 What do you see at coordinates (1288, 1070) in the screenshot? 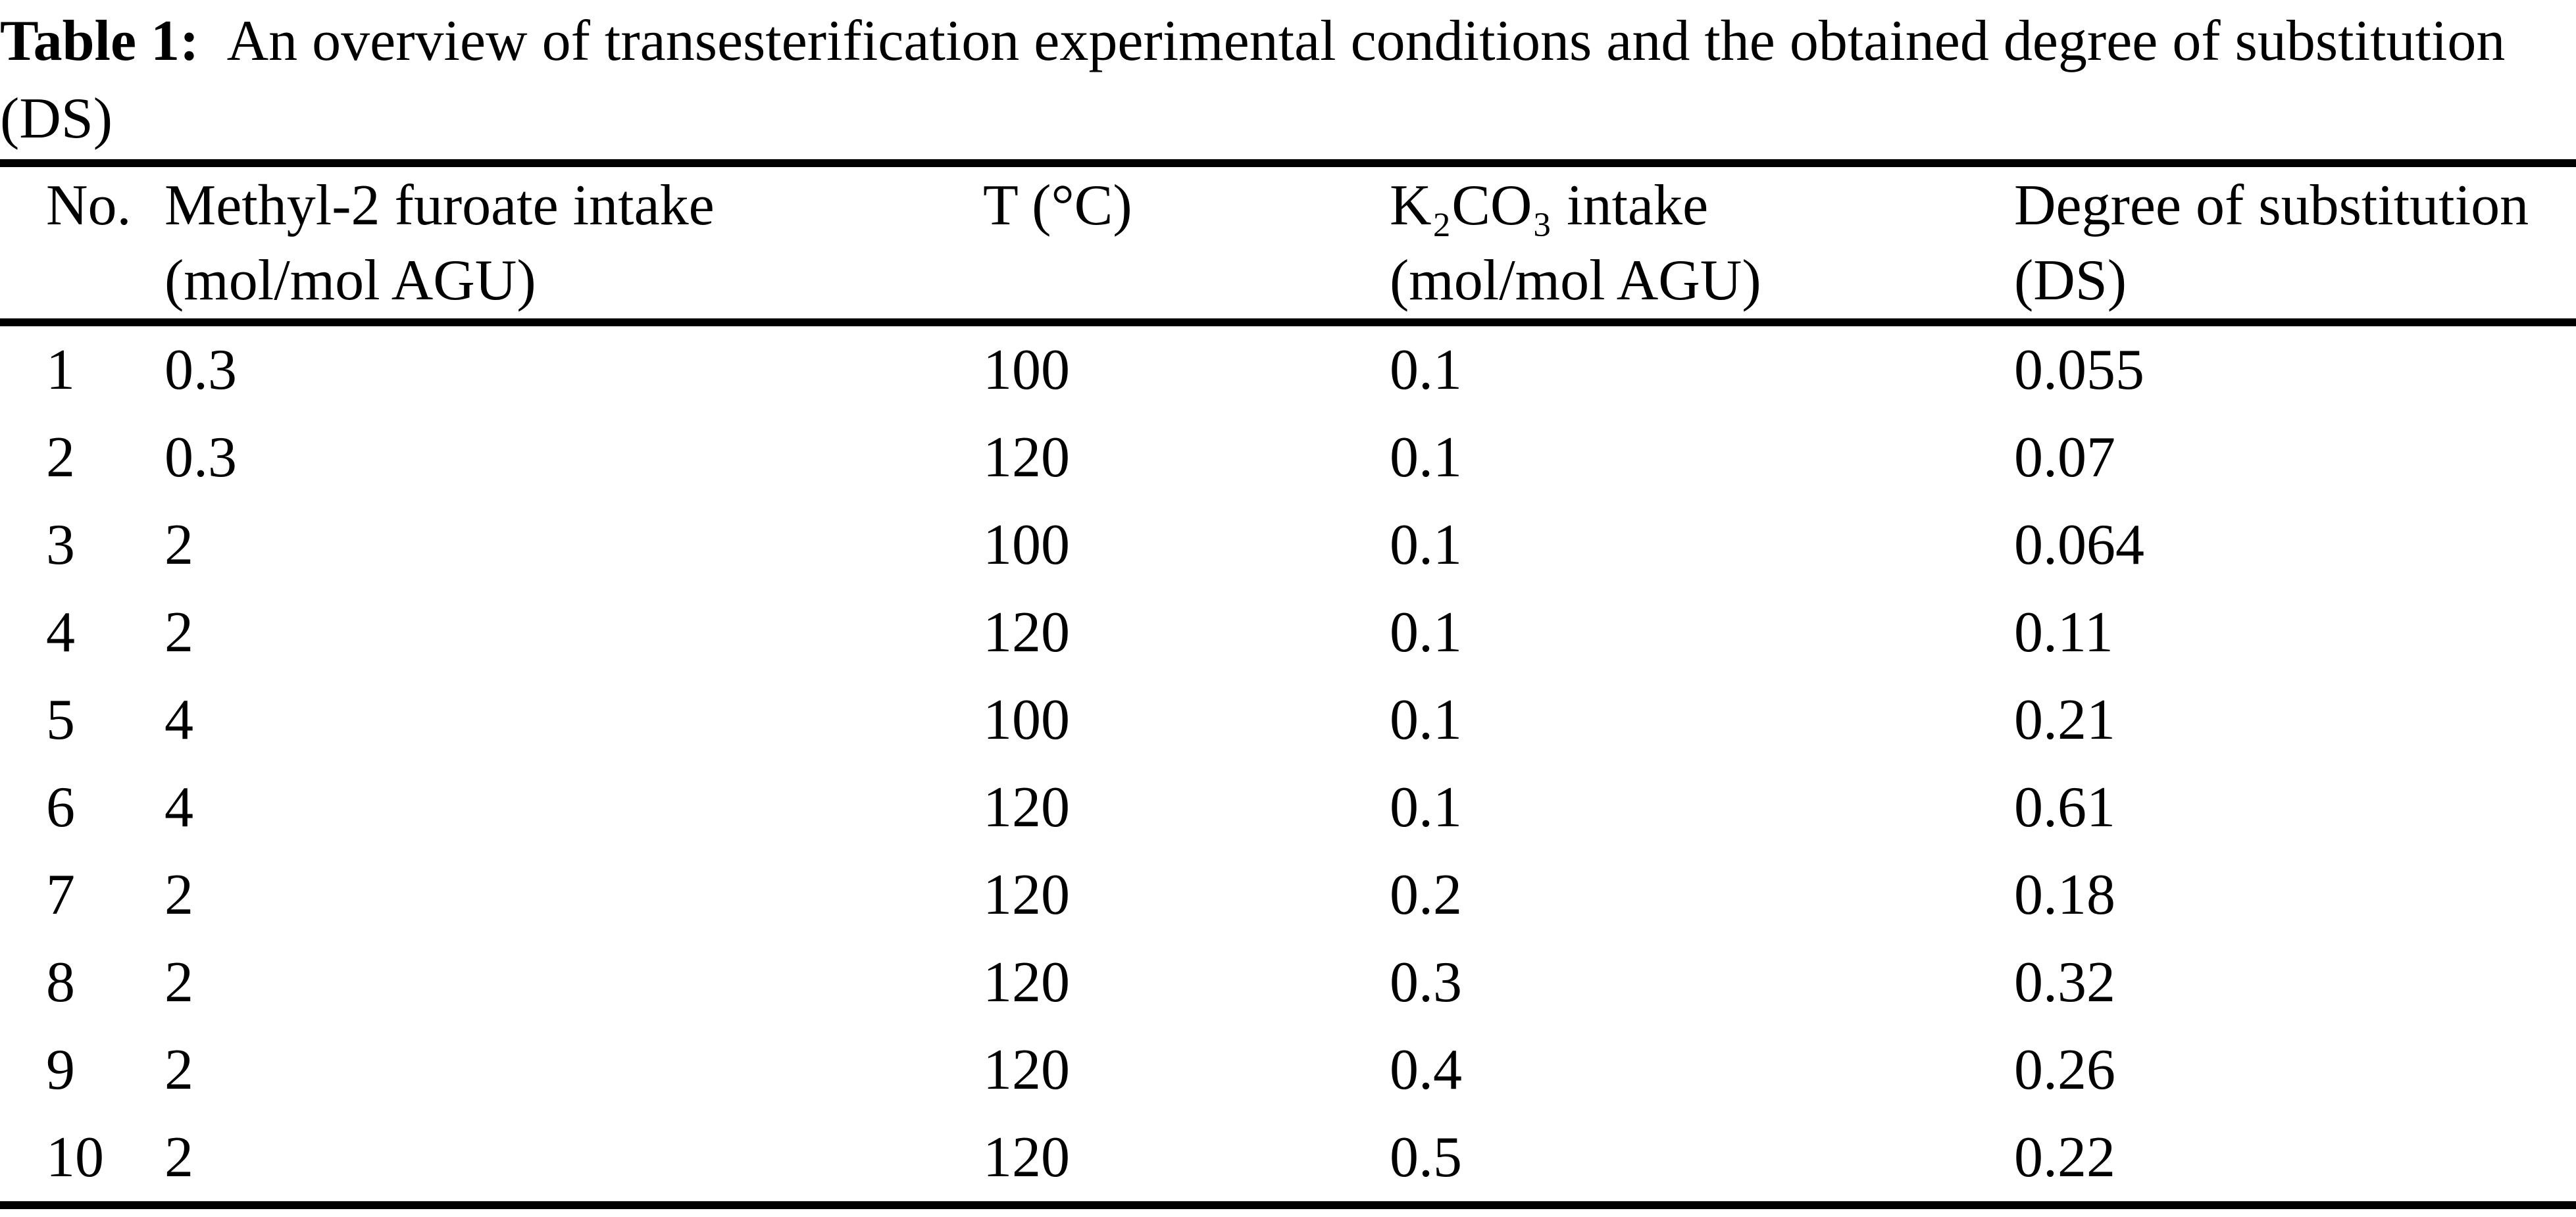
I see `table-row-9: 9 2 120 0.4 0.26` at bounding box center [1288, 1070].